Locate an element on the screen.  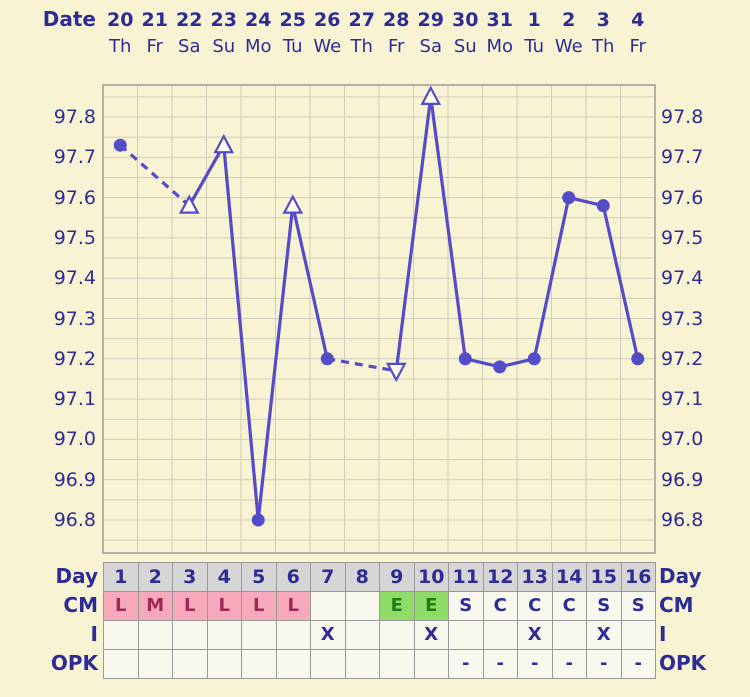
weekday-col-13: Tu is located at coordinates (534, 46).